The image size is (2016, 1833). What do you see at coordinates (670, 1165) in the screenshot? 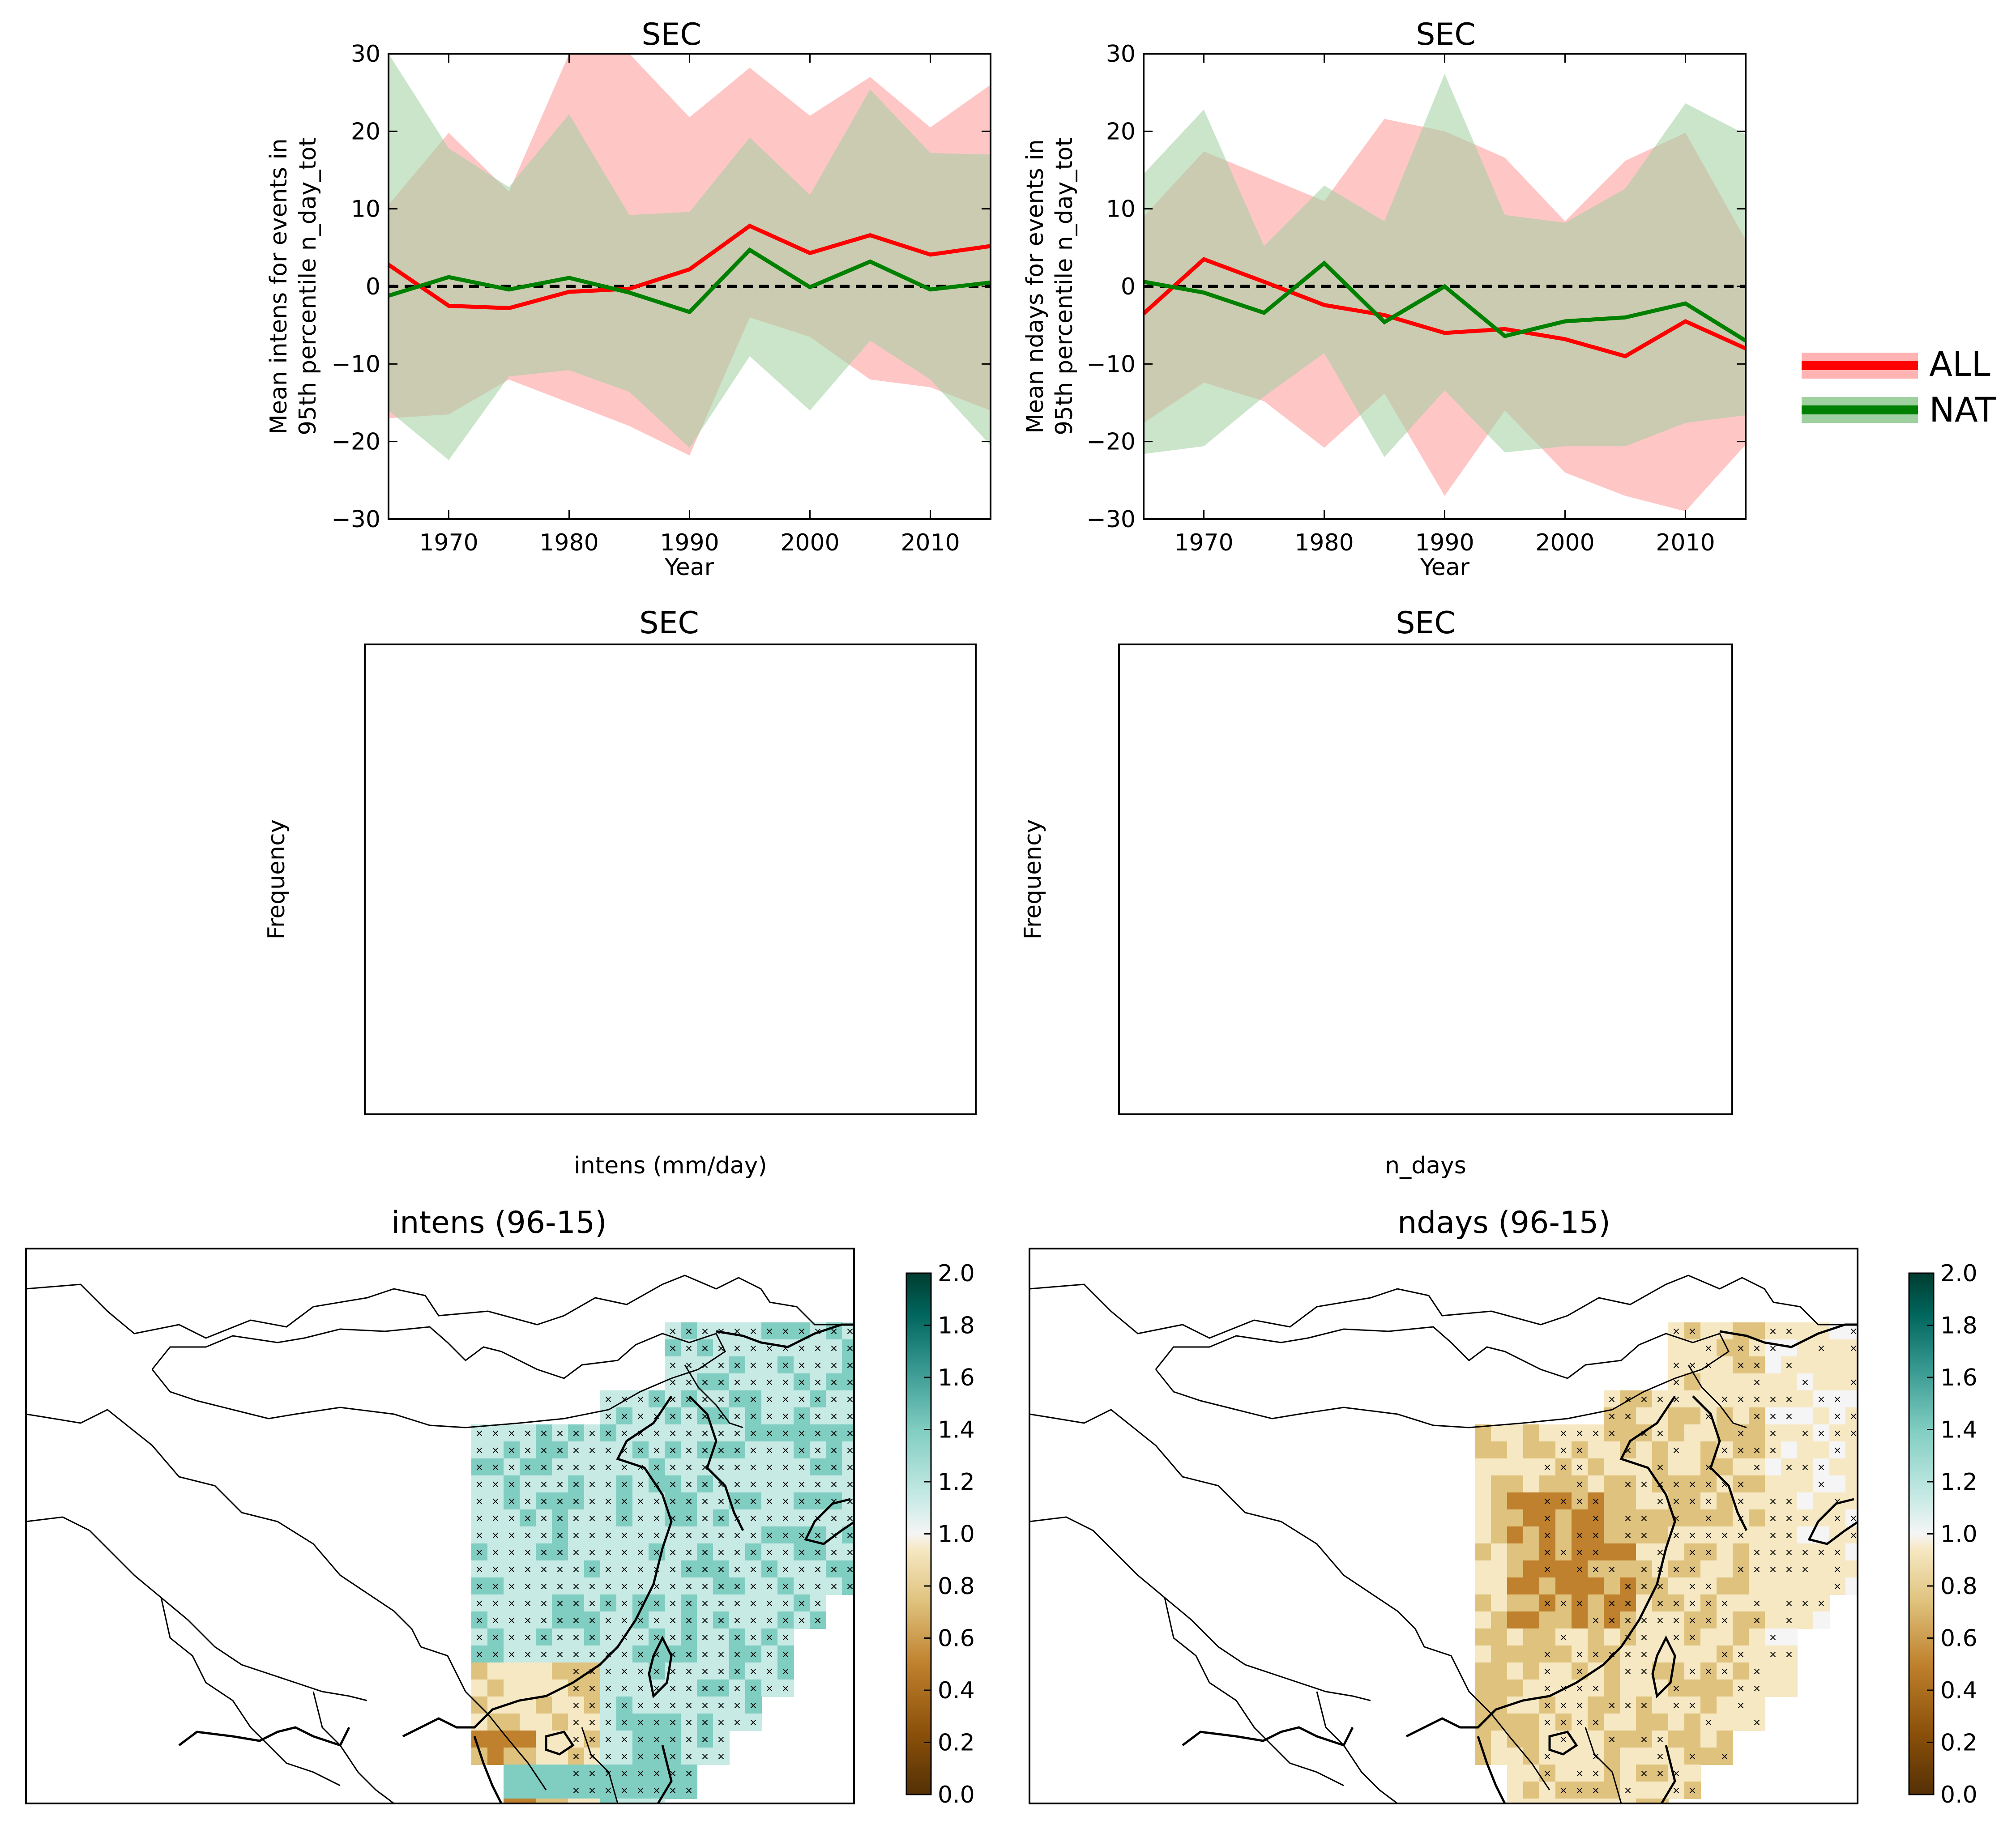
I see `hist-intens-xlabel: intens (mm/day)` at bounding box center [670, 1165].